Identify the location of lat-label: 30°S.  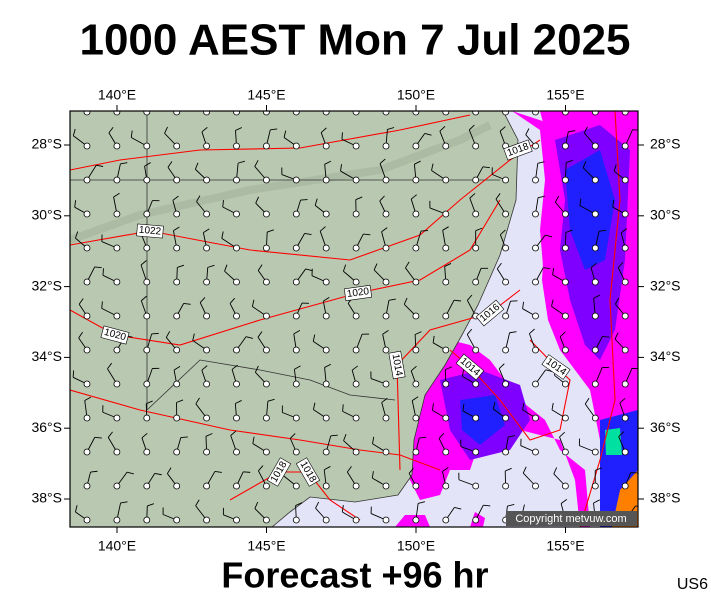
(665, 215).